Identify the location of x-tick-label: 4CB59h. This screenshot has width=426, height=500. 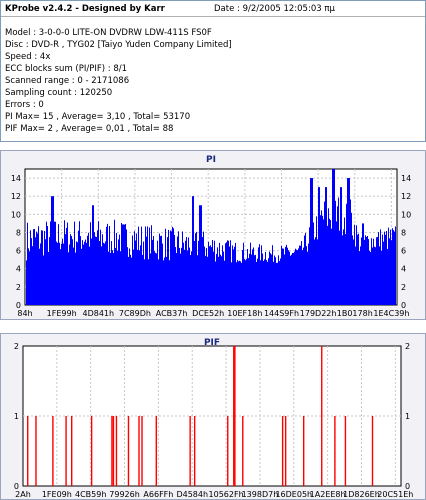
(90, 494).